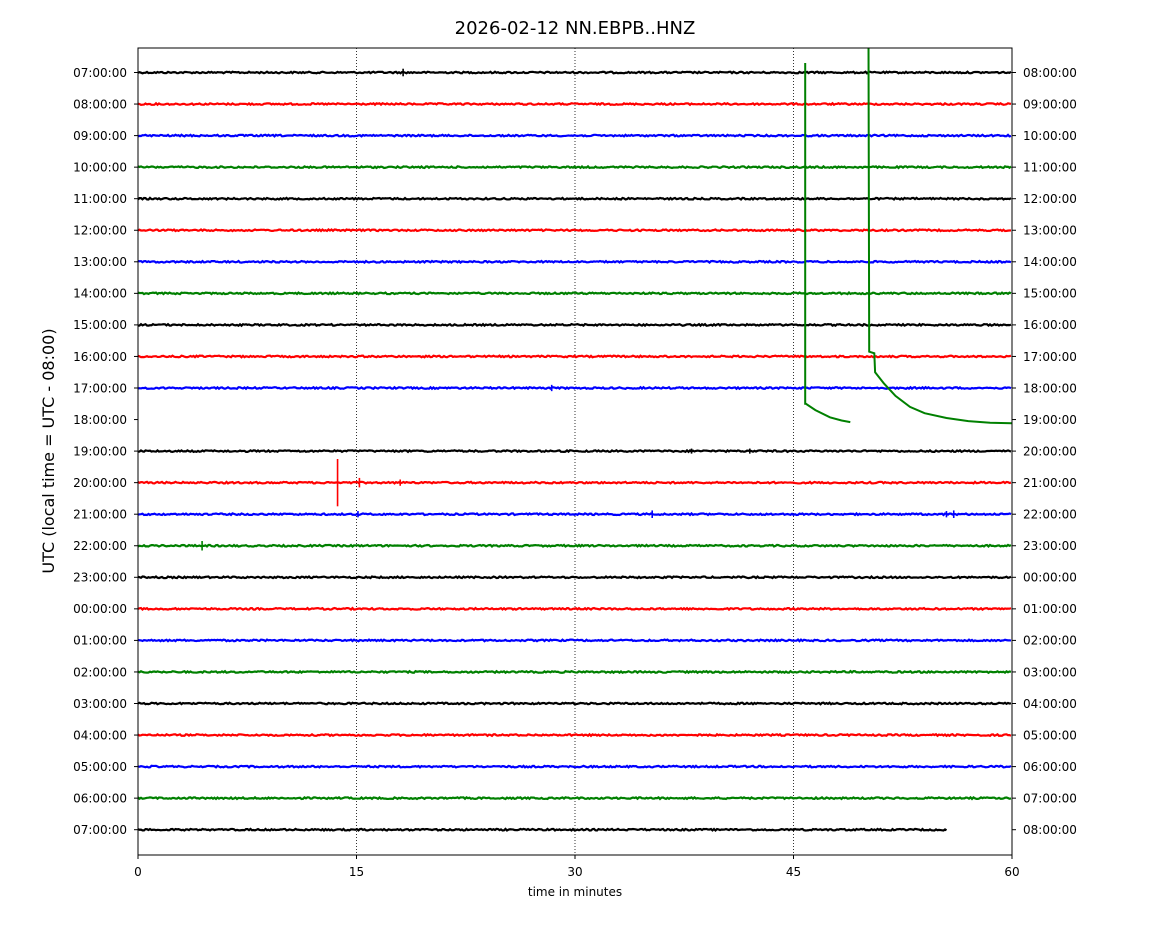 The height and width of the screenshot is (950, 1150). What do you see at coordinates (1050, 451) in the screenshot?
I see `right-tick-label: 20:00:00` at bounding box center [1050, 451].